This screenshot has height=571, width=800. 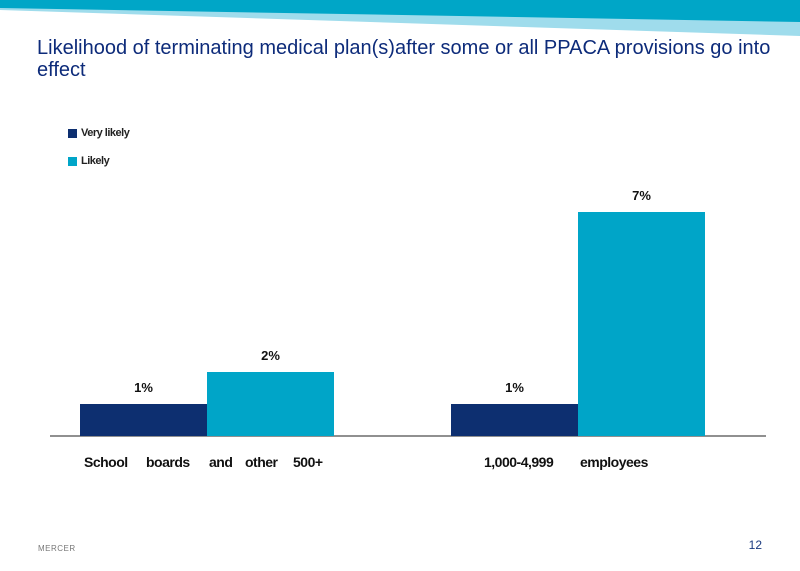 I want to click on category-label-1-word-1: employees, so click(x=614, y=462).